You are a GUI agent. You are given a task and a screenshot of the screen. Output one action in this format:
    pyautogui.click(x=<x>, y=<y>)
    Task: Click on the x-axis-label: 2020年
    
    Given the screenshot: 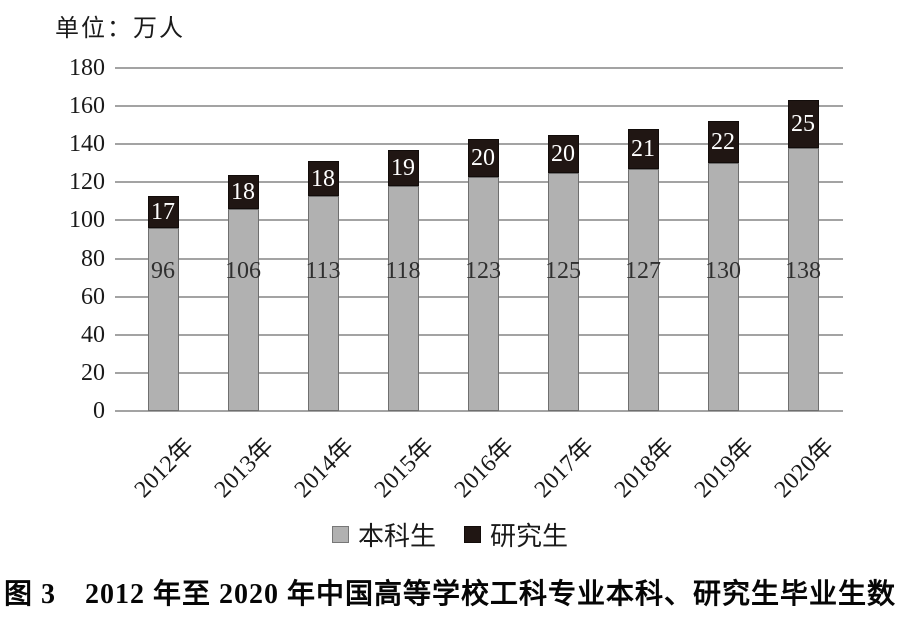 What is the action you would take?
    pyautogui.click(x=804, y=468)
    